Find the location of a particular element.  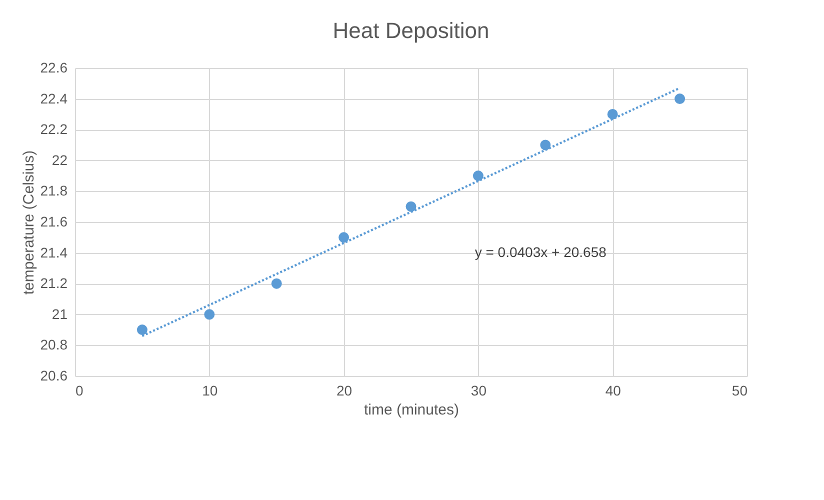

y-tick-label: 21.6 is located at coordinates (54, 222).